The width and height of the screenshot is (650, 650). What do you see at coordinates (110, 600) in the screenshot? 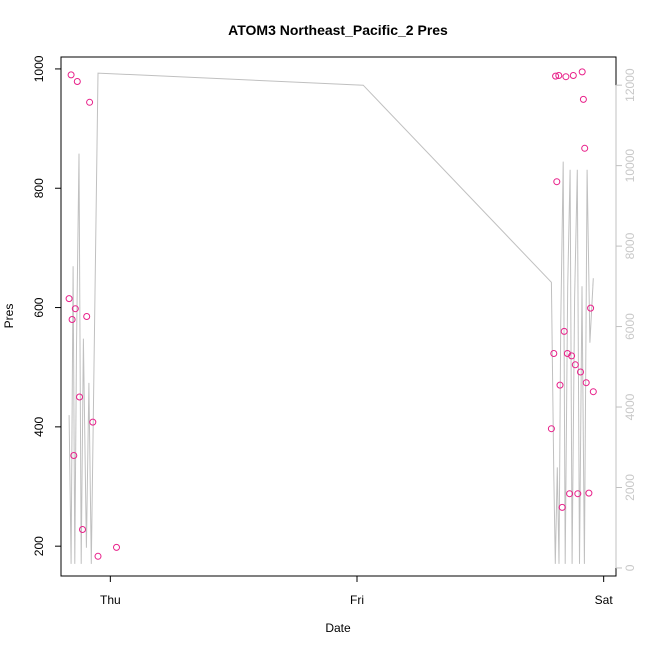
I see `x-tick-label: Thu` at bounding box center [110, 600].